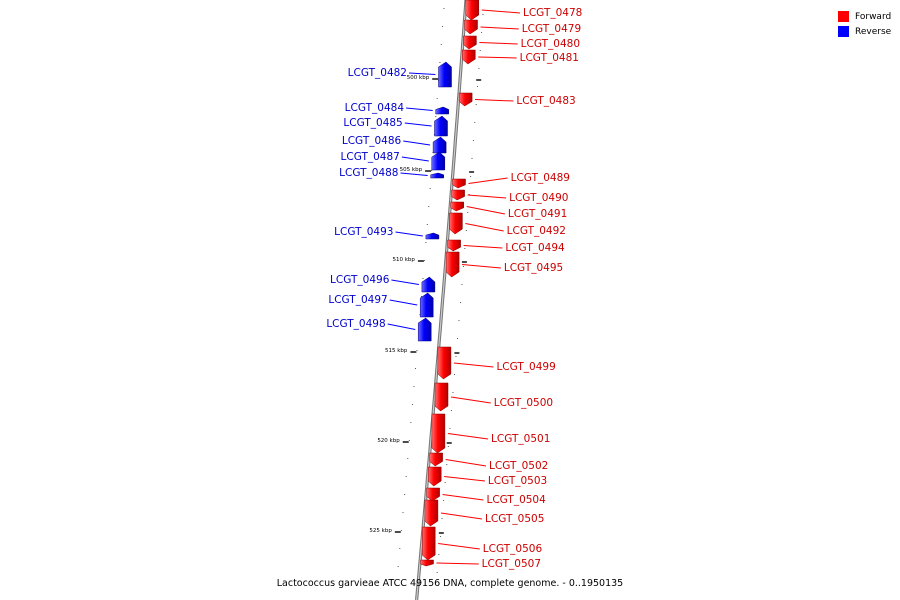 The image size is (900, 600). I want to click on gene-lcgt-0479: LCGT_0479, so click(523, 27).